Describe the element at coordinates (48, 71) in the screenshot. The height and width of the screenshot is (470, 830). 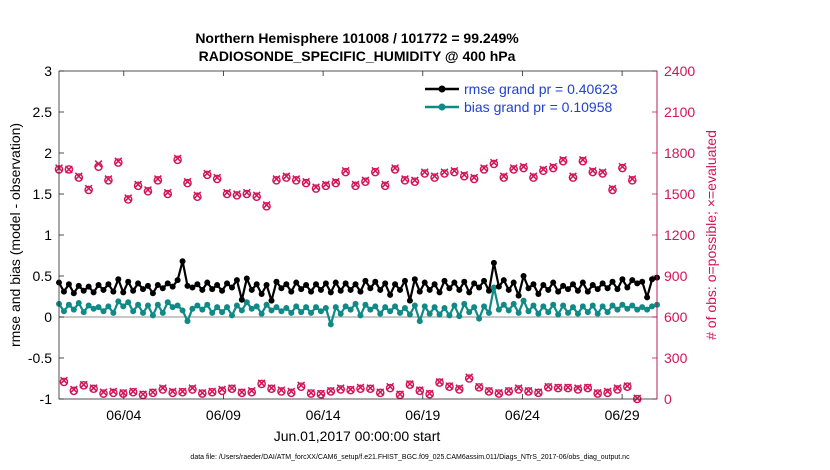
I see `left-tick-label: 3` at that location.